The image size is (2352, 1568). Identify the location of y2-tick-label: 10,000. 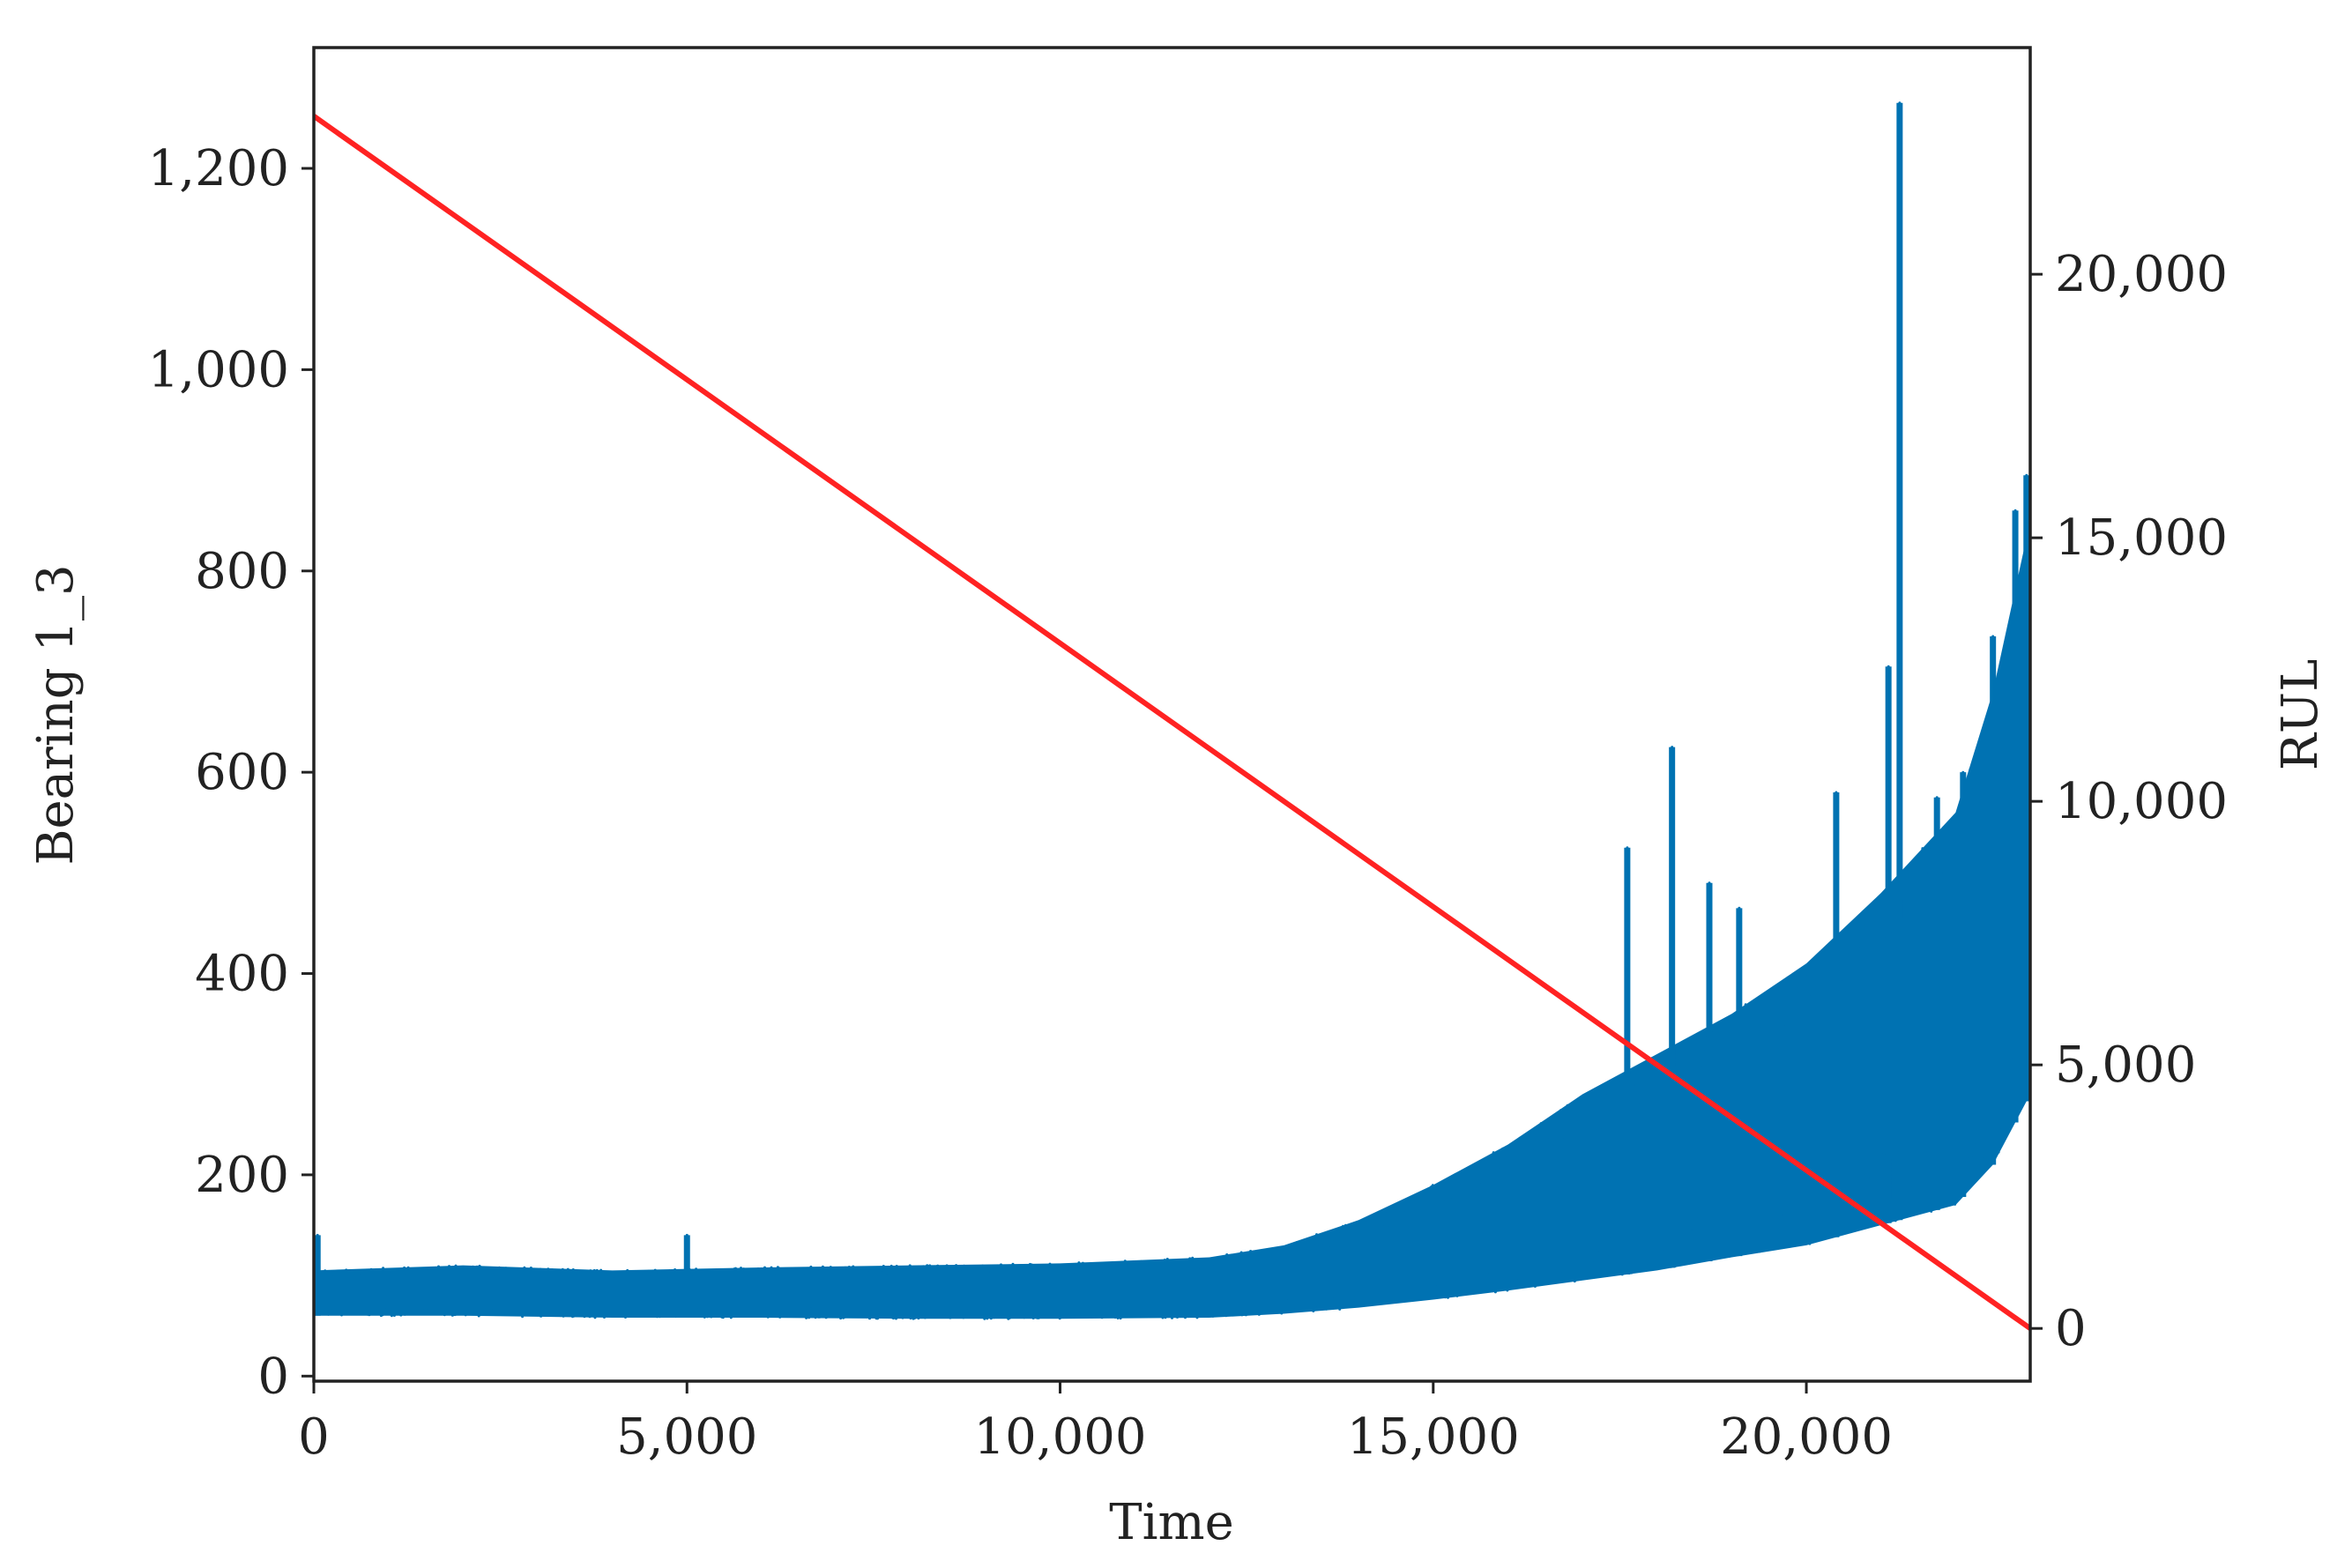
(2141, 801).